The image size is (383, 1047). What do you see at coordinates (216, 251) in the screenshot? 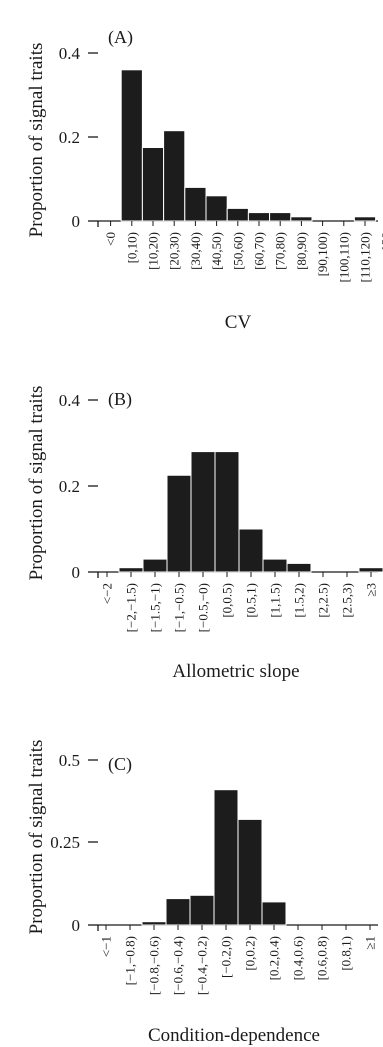
I see `panel-a-x-tick-label: [40,50)` at bounding box center [216, 251].